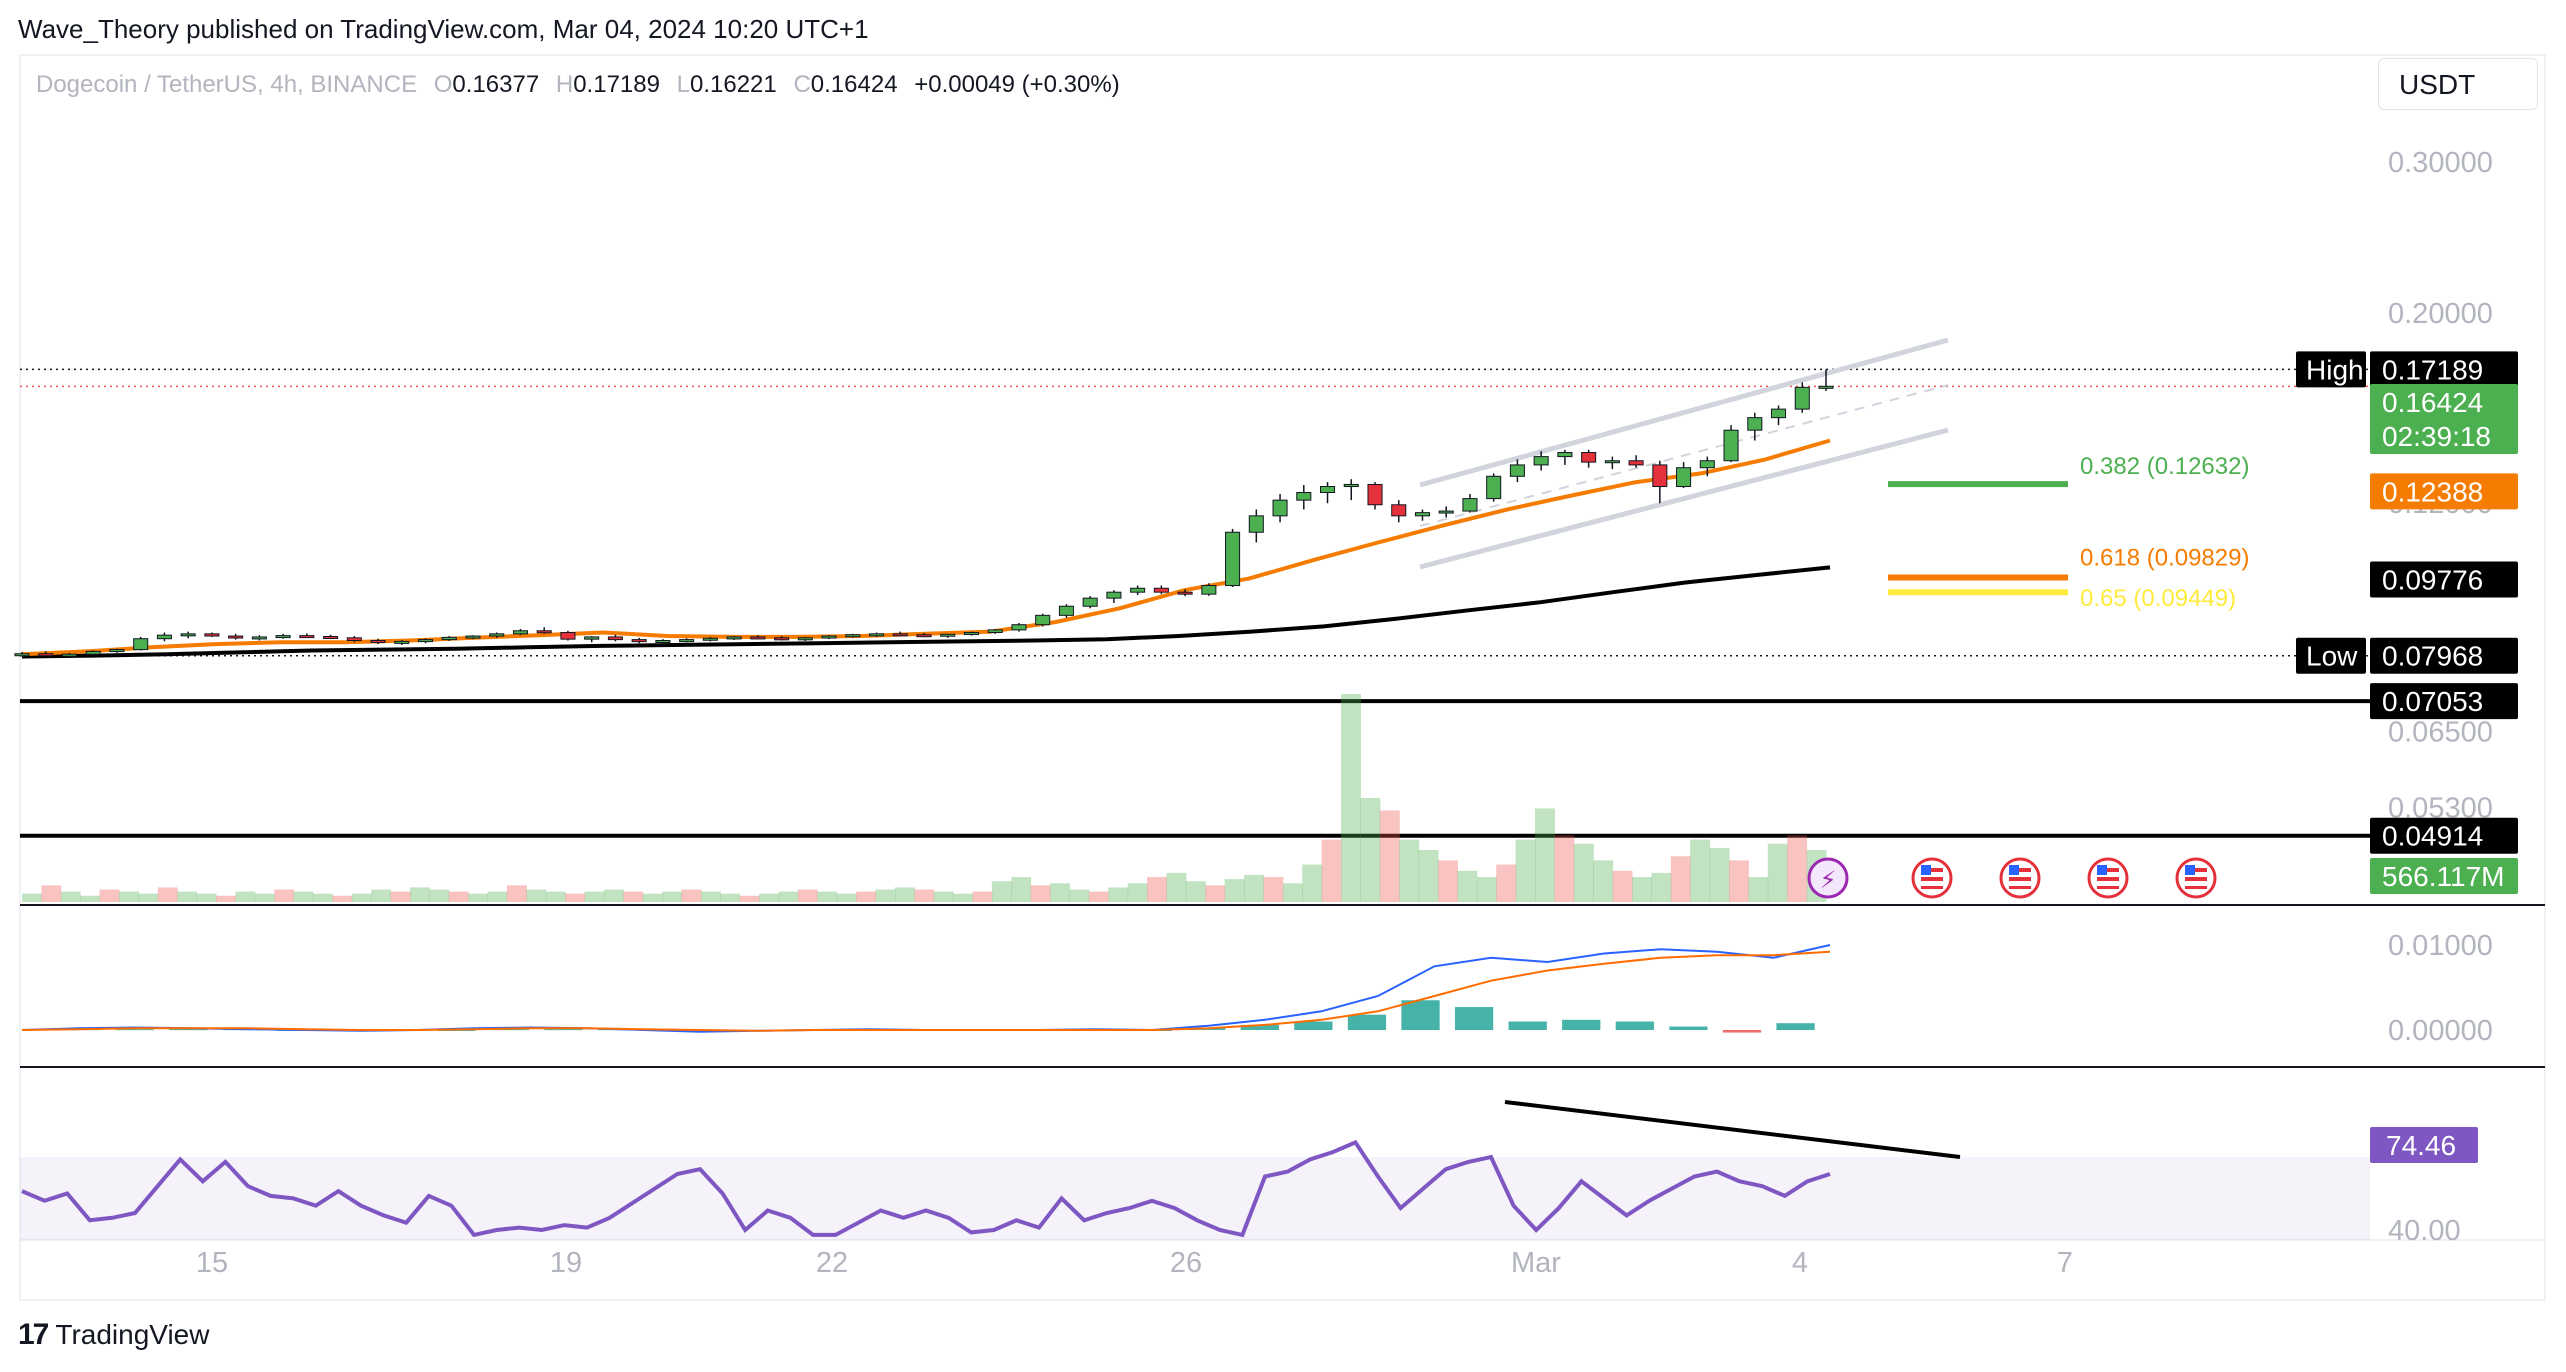  What do you see at coordinates (2432, 656) in the screenshot?
I see `price-tag-value: 0.07968` at bounding box center [2432, 656].